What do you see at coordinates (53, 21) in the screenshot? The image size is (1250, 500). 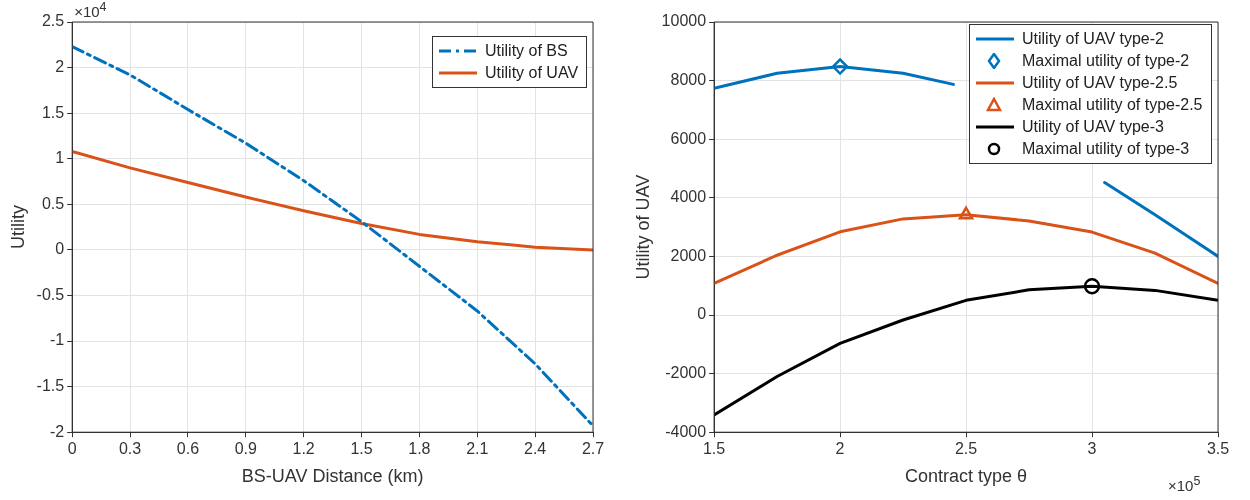 I see `y-tick-label: 2.5` at bounding box center [53, 21].